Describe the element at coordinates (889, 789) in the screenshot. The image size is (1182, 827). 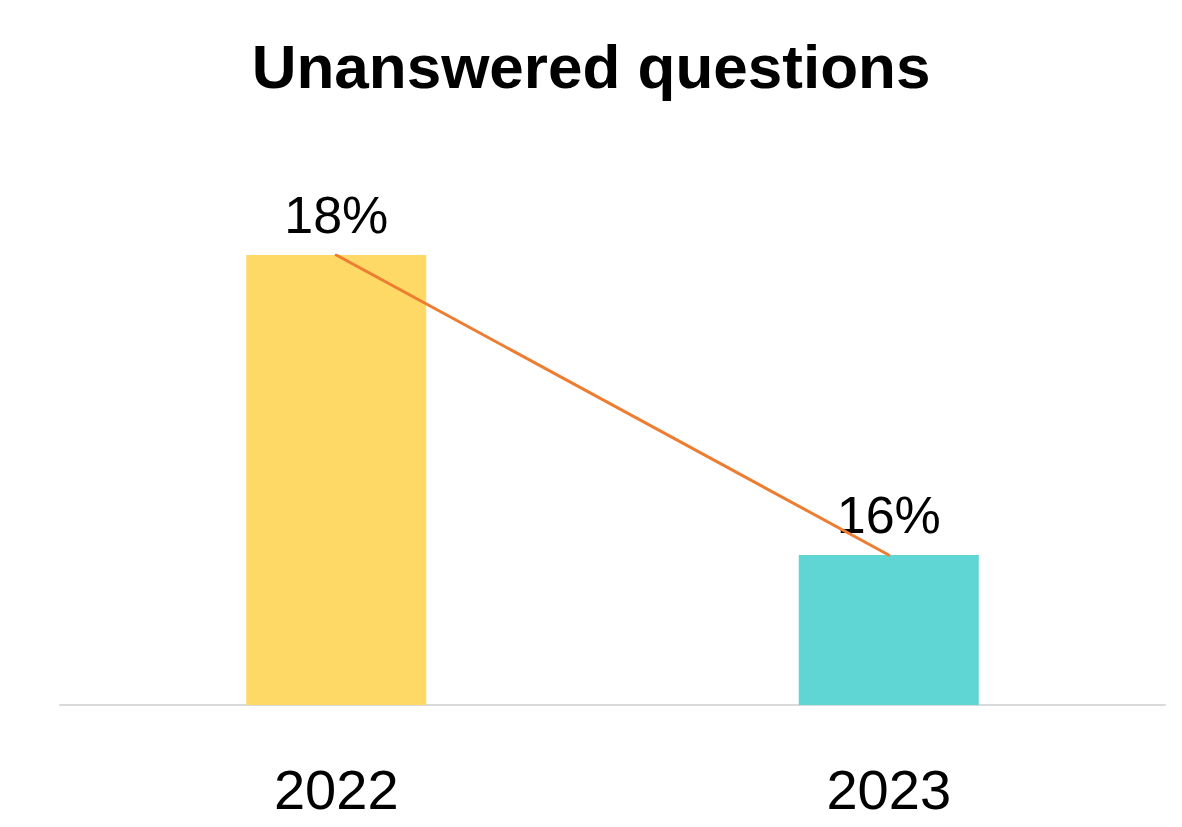
I see `x-tick-label: 2023` at that location.